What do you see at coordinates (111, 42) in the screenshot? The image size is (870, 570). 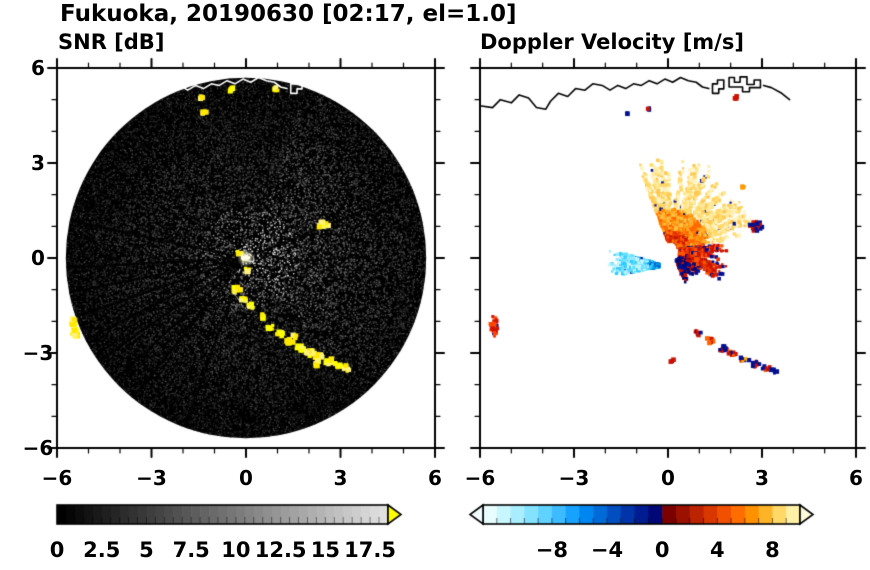 I see `snr-panel-title: SNR [dB]` at bounding box center [111, 42].